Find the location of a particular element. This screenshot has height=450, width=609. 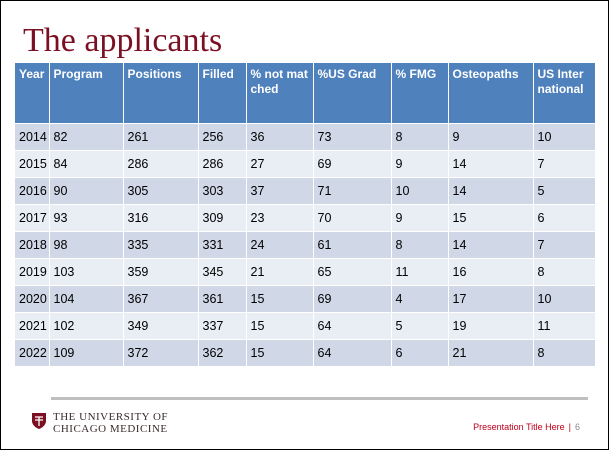

table-cell: 2015 is located at coordinates (32, 164).